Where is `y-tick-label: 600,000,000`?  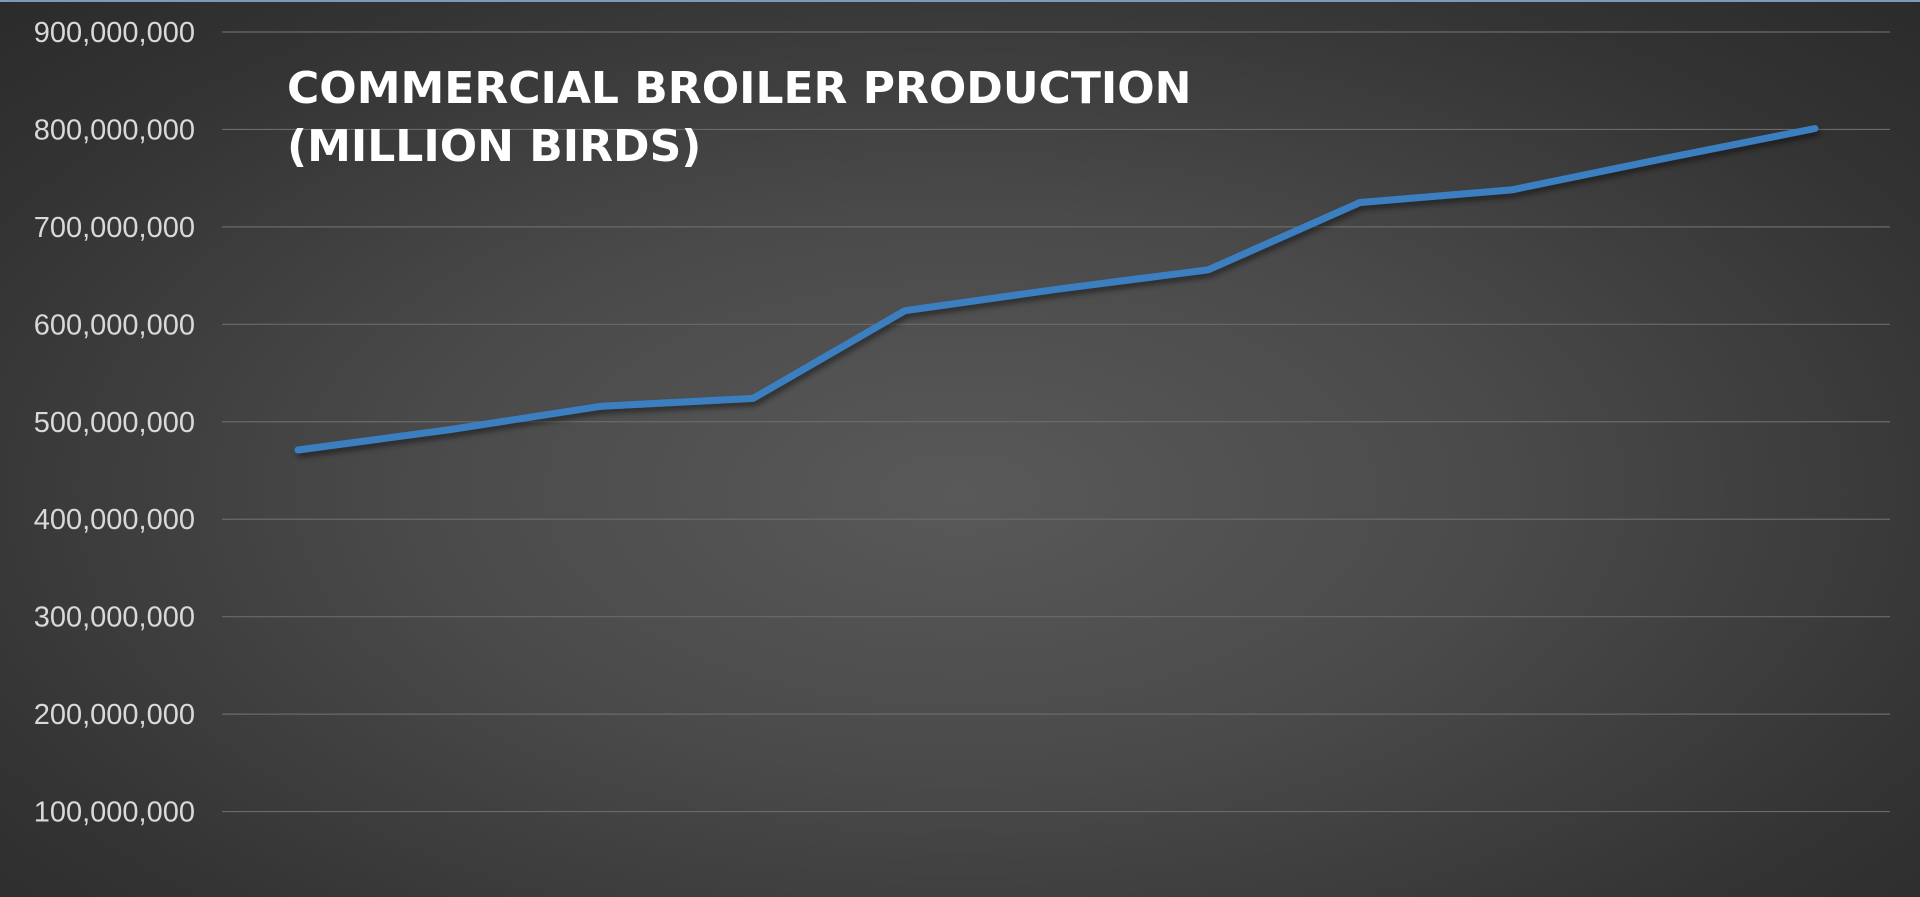 y-tick-label: 600,000,000 is located at coordinates (114, 325).